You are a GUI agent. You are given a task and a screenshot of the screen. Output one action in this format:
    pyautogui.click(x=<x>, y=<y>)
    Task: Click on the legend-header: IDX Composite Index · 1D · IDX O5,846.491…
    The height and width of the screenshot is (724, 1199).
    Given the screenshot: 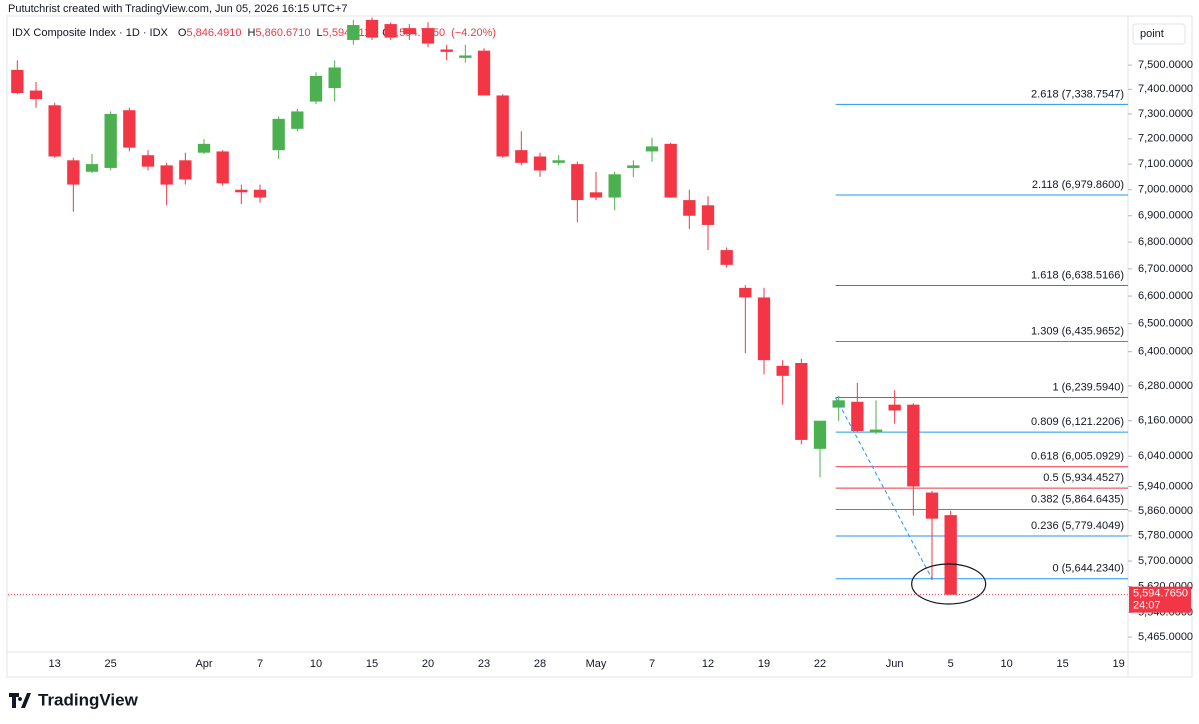 What is the action you would take?
    pyautogui.click(x=254, y=33)
    